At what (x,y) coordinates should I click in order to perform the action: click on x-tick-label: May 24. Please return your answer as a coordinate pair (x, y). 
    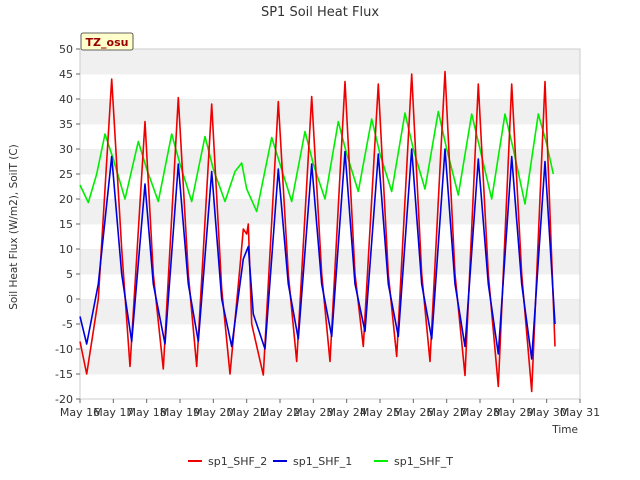
    Looking at the image, I should click on (347, 412).